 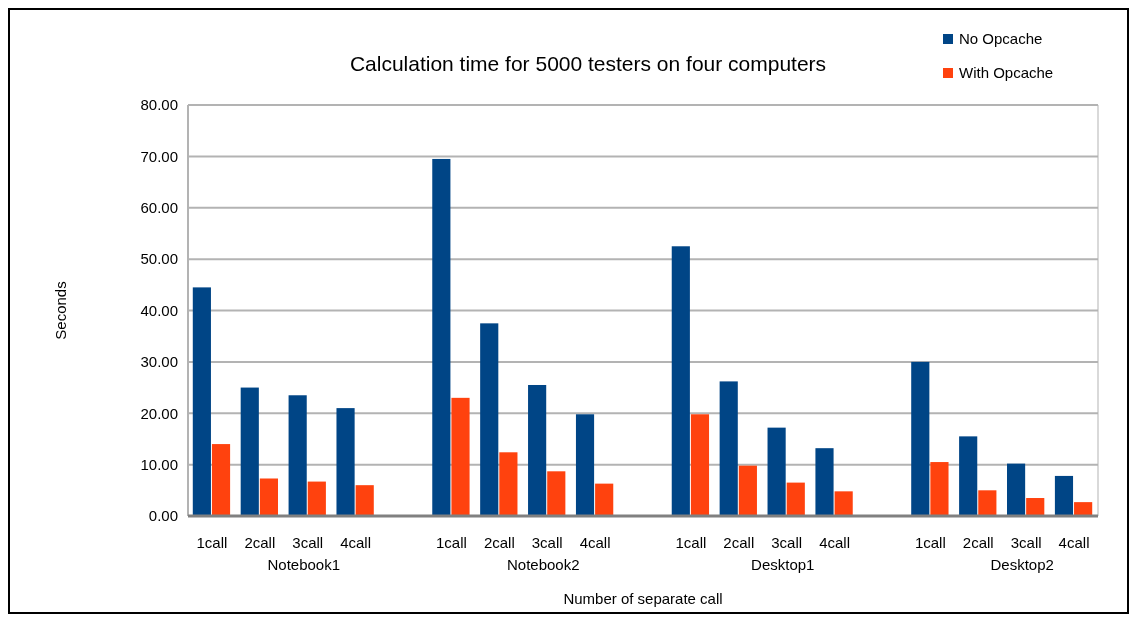 I want to click on text: Notebook1, so click(x=304, y=564).